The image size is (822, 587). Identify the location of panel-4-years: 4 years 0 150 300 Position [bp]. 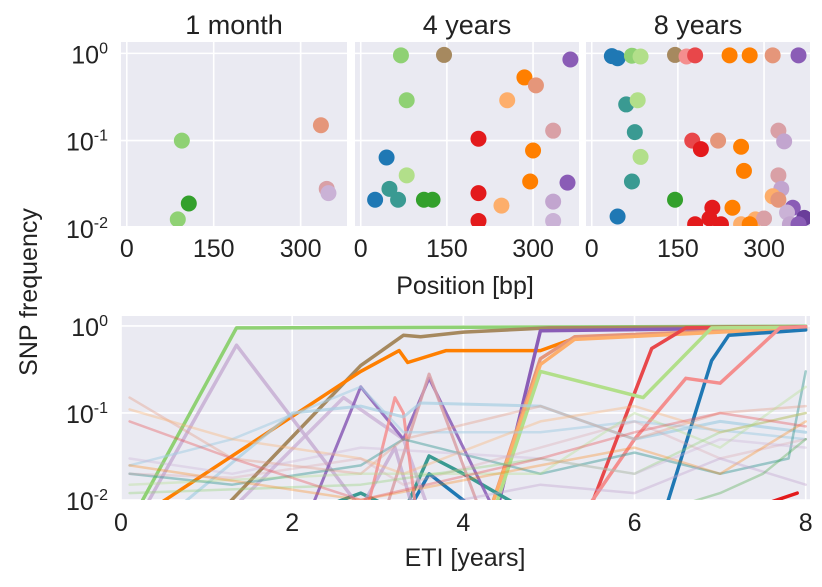
(466, 155).